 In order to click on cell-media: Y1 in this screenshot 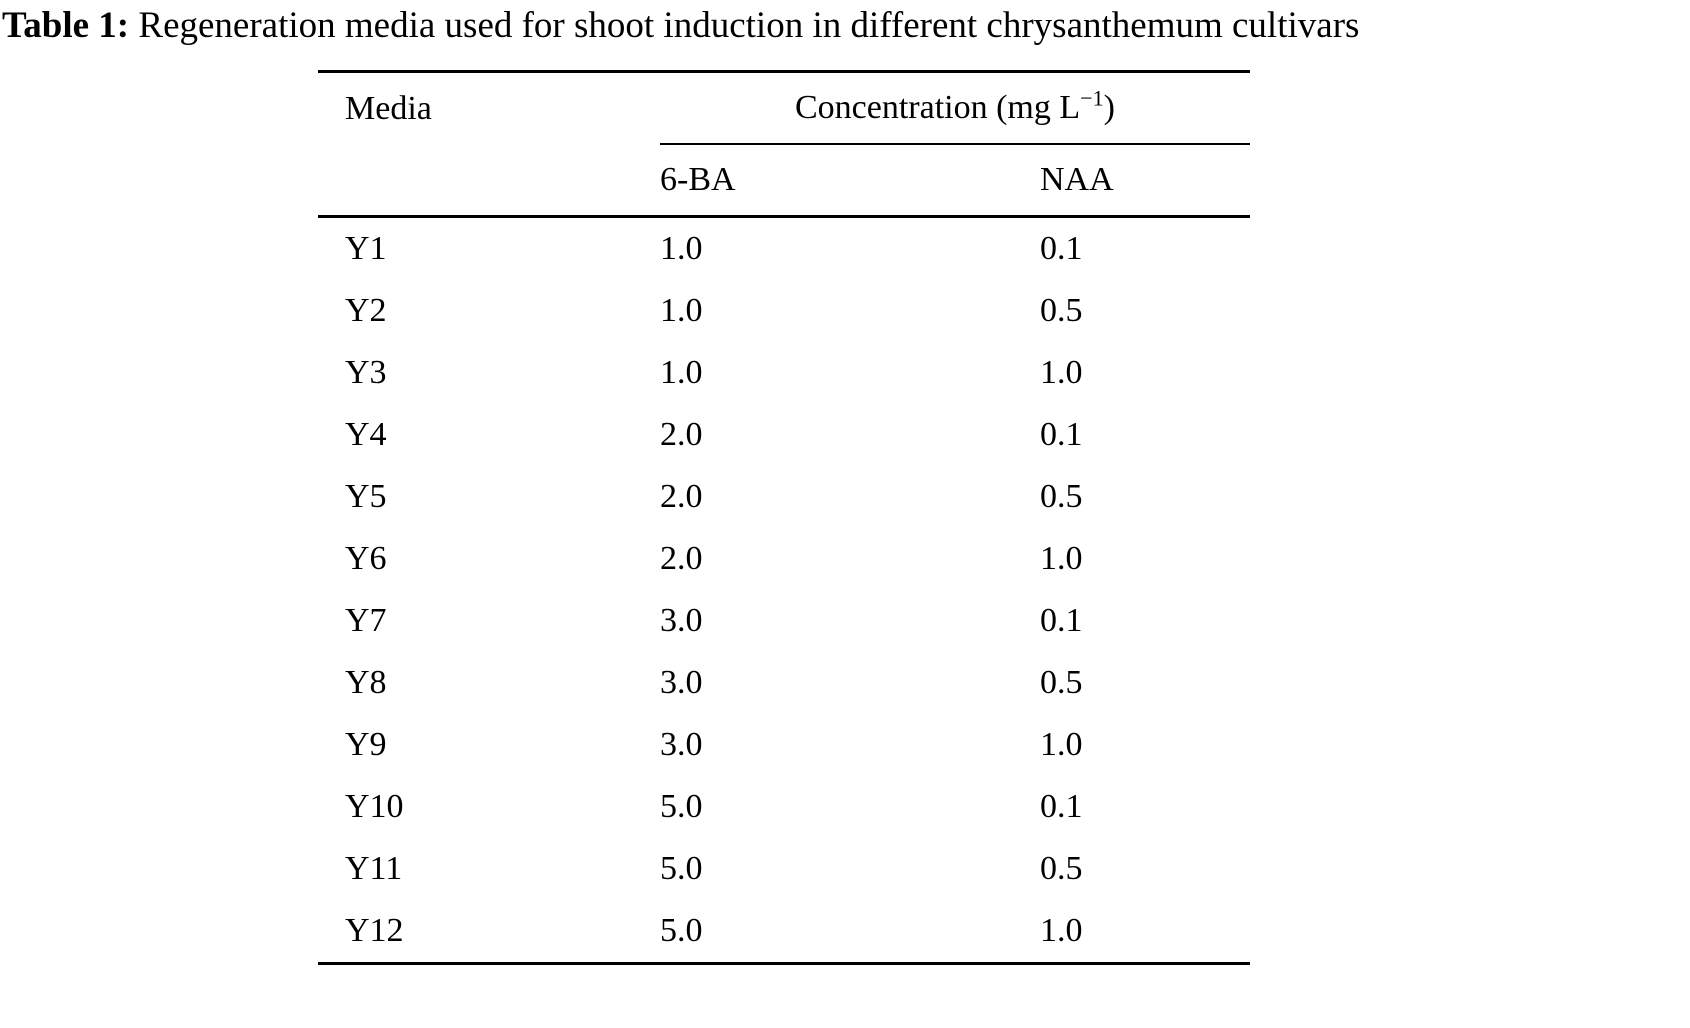, I will do `click(366, 249)`.